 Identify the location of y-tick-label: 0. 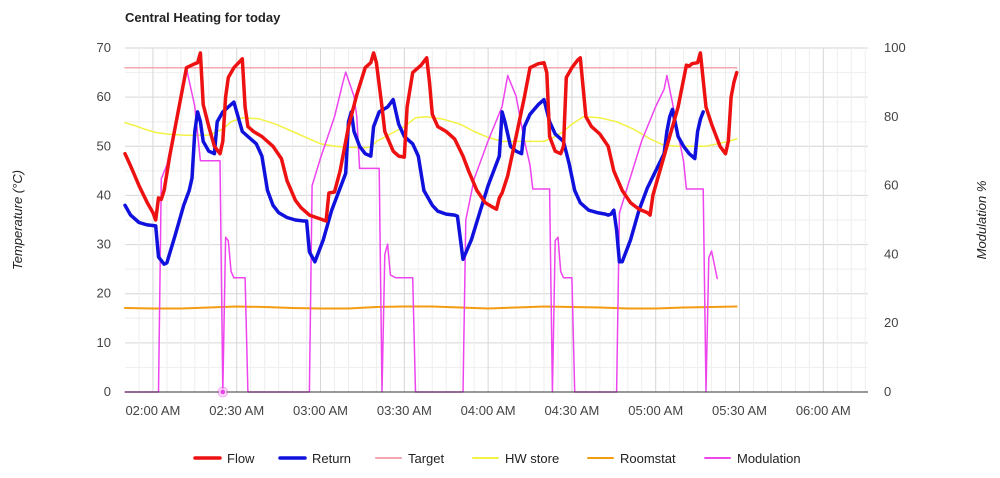
(107, 391).